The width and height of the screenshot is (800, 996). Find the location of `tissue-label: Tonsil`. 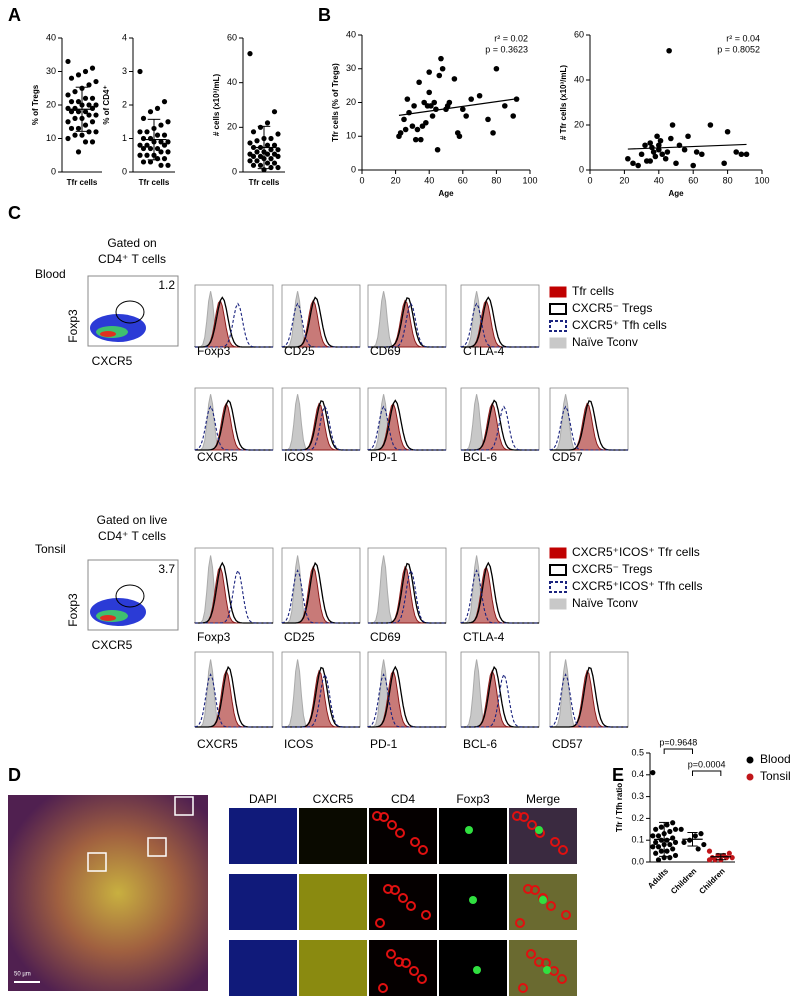

tissue-label: Tonsil is located at coordinates (50, 549).